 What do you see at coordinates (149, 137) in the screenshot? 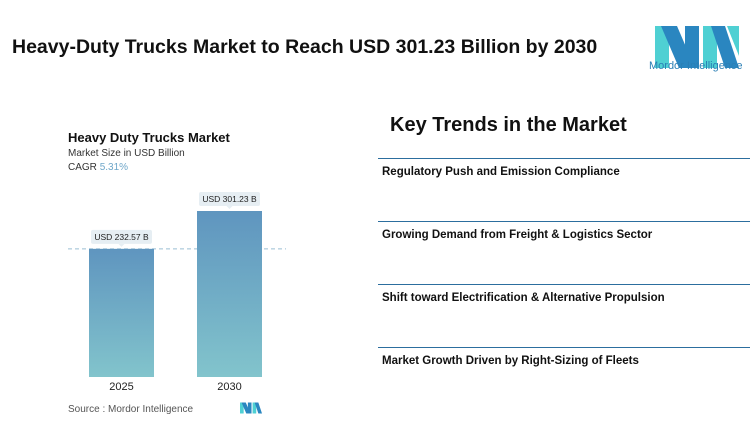
I see `chart-title: Heavy Duty Trucks Market` at bounding box center [149, 137].